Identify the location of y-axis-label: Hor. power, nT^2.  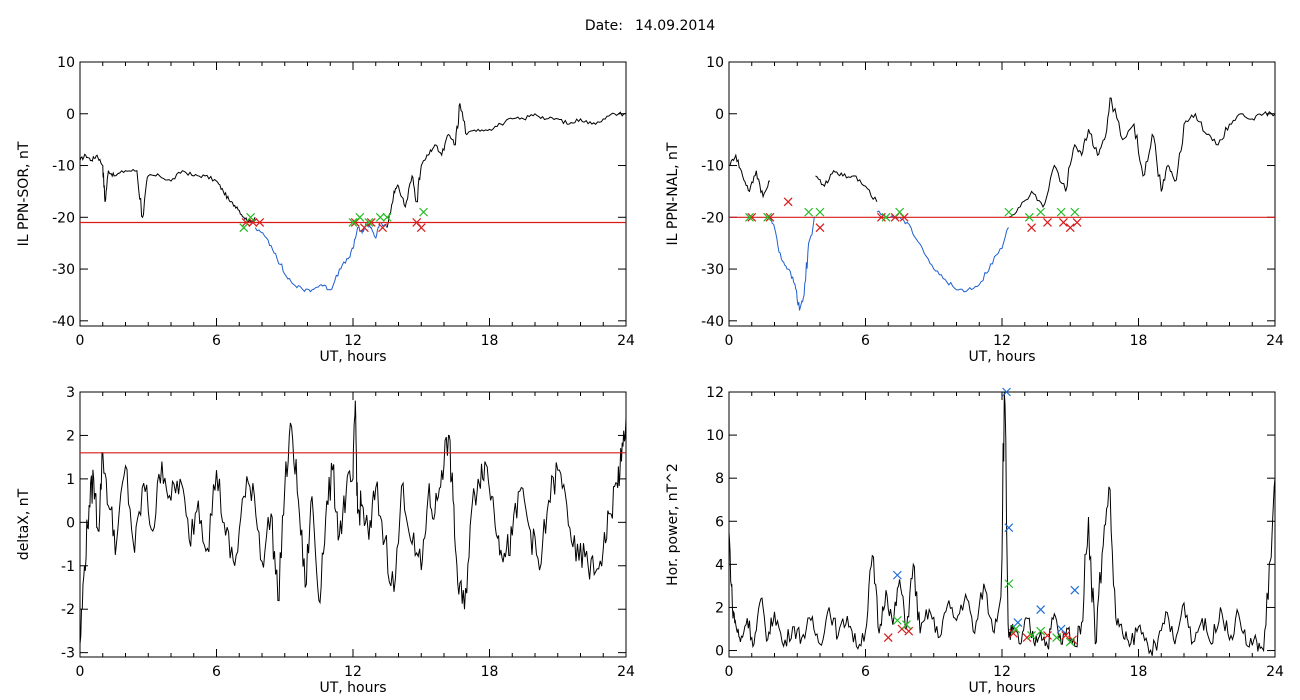
(673, 524).